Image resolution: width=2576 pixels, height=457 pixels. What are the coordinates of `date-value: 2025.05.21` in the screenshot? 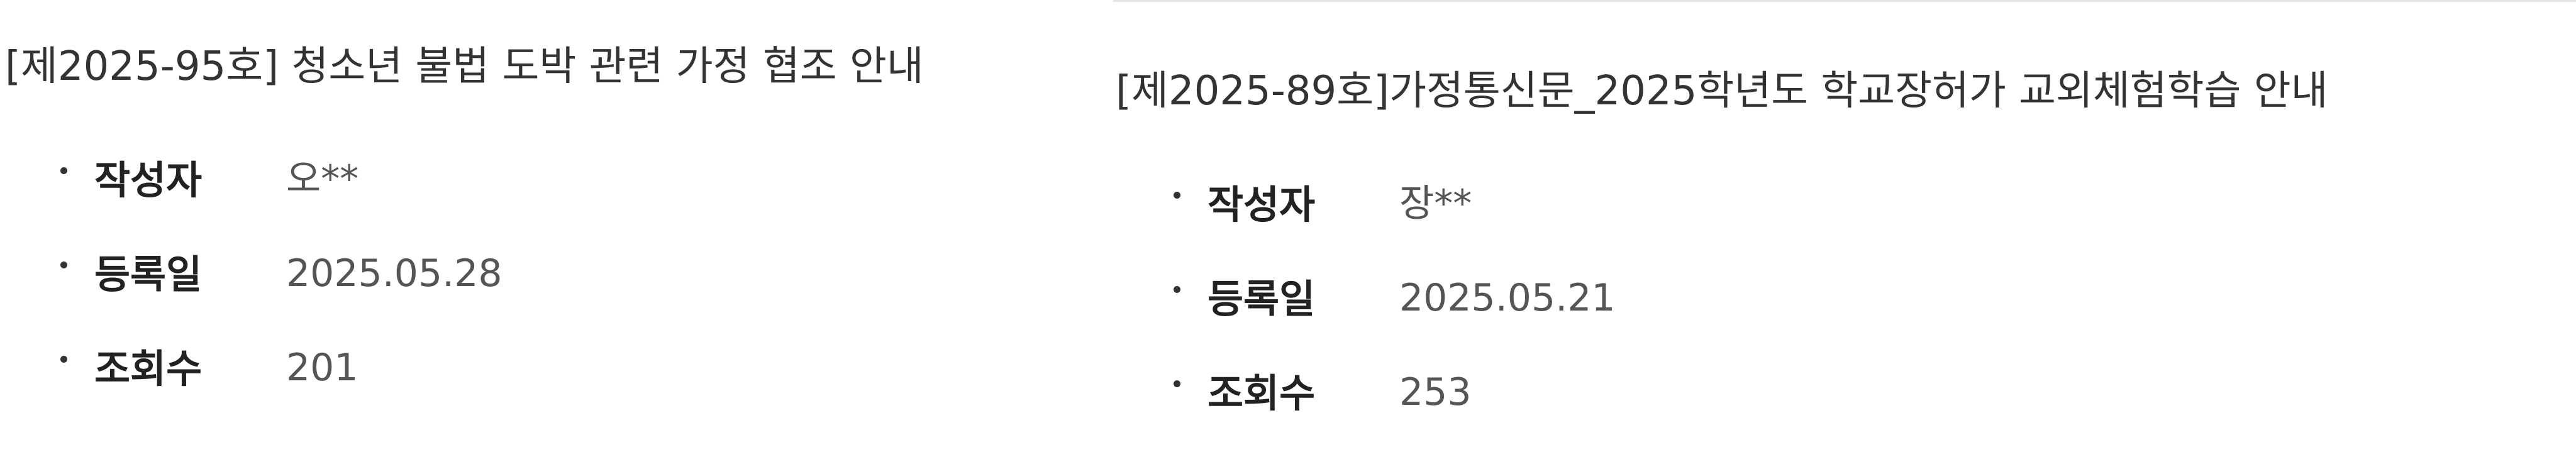 It's located at (1507, 298).